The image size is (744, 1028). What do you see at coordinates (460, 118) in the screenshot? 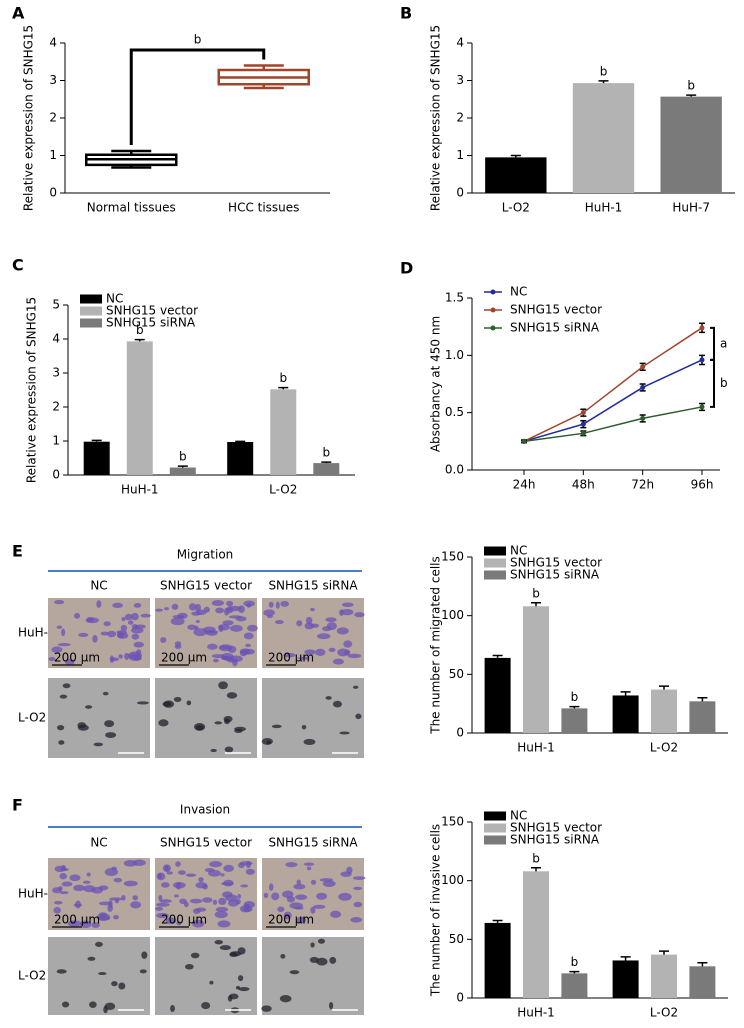
I see `y-tick-label: 2` at bounding box center [460, 118].